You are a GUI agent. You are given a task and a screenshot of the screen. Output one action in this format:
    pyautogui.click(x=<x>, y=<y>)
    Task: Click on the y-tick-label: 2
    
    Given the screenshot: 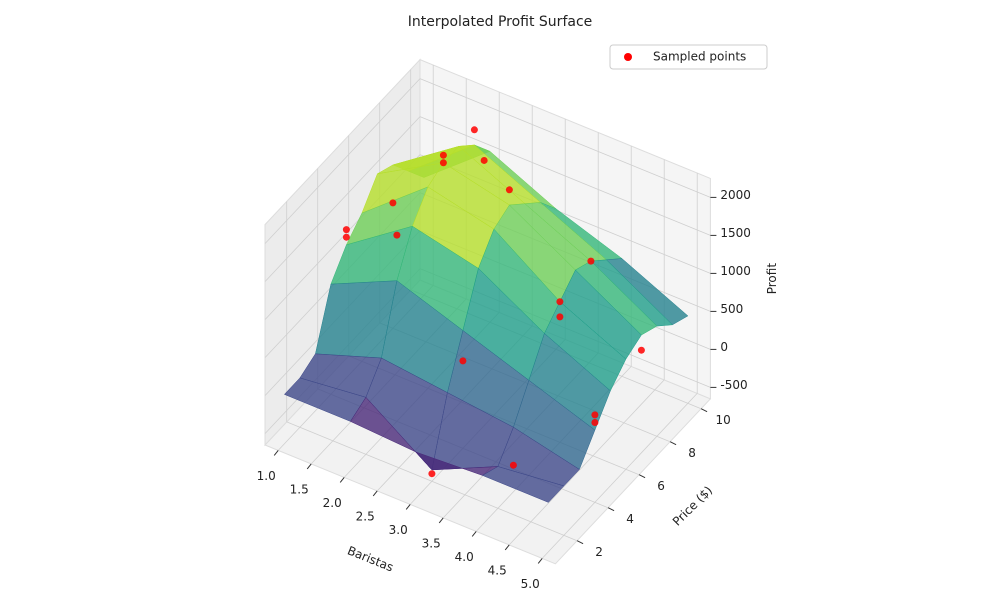 What is the action you would take?
    pyautogui.click(x=599, y=552)
    